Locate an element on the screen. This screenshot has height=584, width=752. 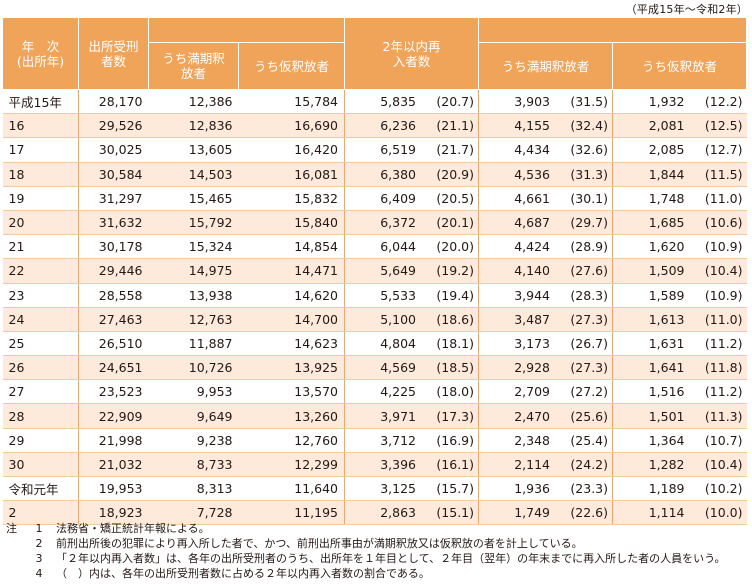
header-reentry-expiry: うち満期釈放者 is located at coordinates (545, 66).